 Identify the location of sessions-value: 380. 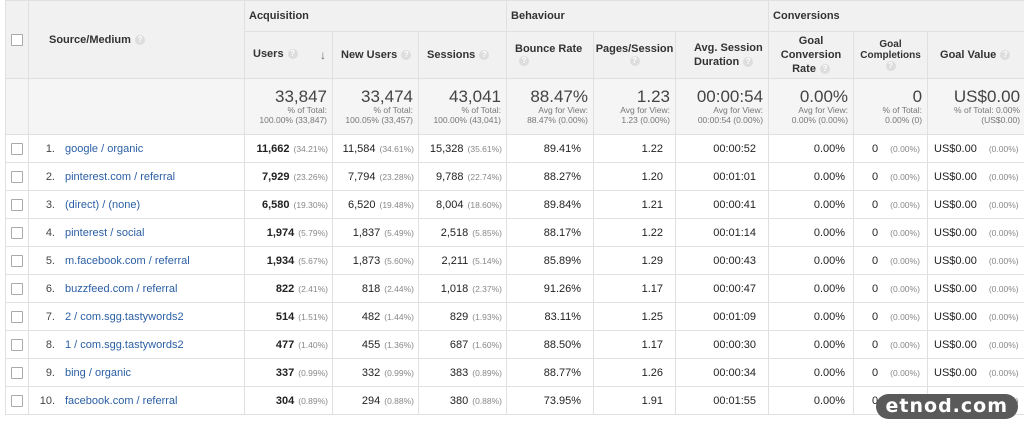
(459, 400).